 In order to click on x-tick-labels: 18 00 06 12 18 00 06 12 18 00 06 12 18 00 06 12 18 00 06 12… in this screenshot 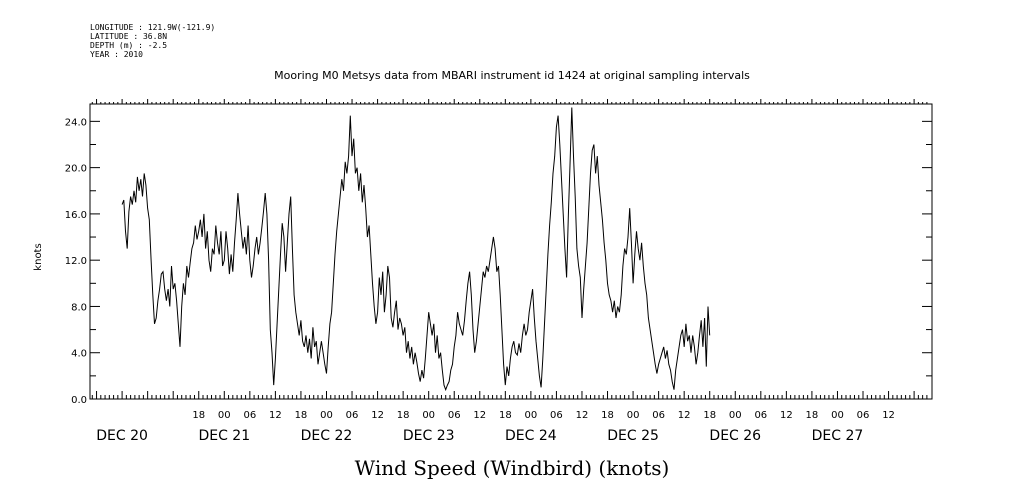, I will do `click(495, 427)`.